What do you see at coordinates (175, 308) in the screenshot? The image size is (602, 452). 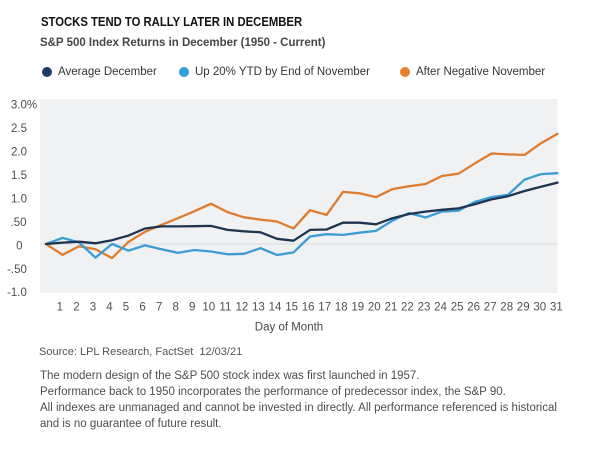 I see `svg-text: 8` at bounding box center [175, 308].